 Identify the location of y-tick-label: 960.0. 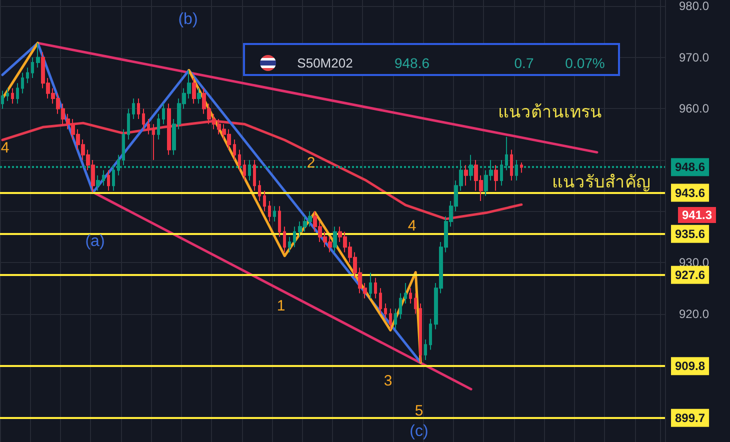
(694, 109).